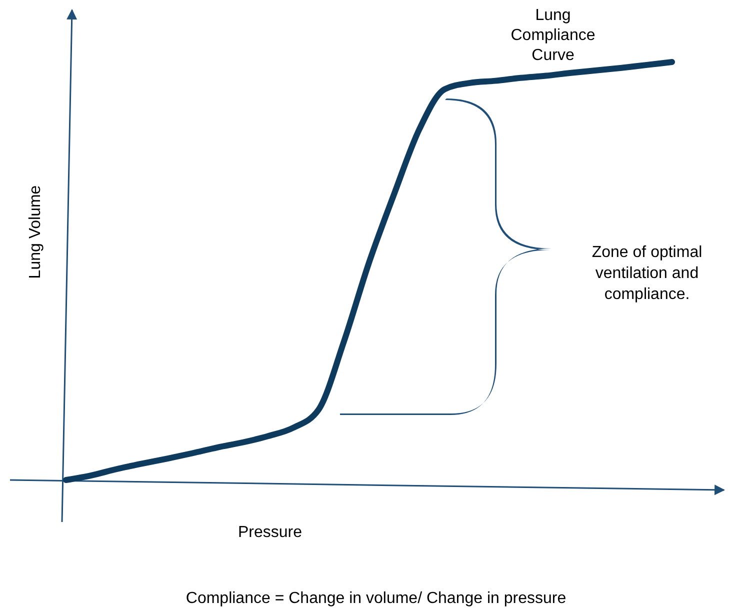  What do you see at coordinates (270, 532) in the screenshot?
I see `x-axis-title: Pressure` at bounding box center [270, 532].